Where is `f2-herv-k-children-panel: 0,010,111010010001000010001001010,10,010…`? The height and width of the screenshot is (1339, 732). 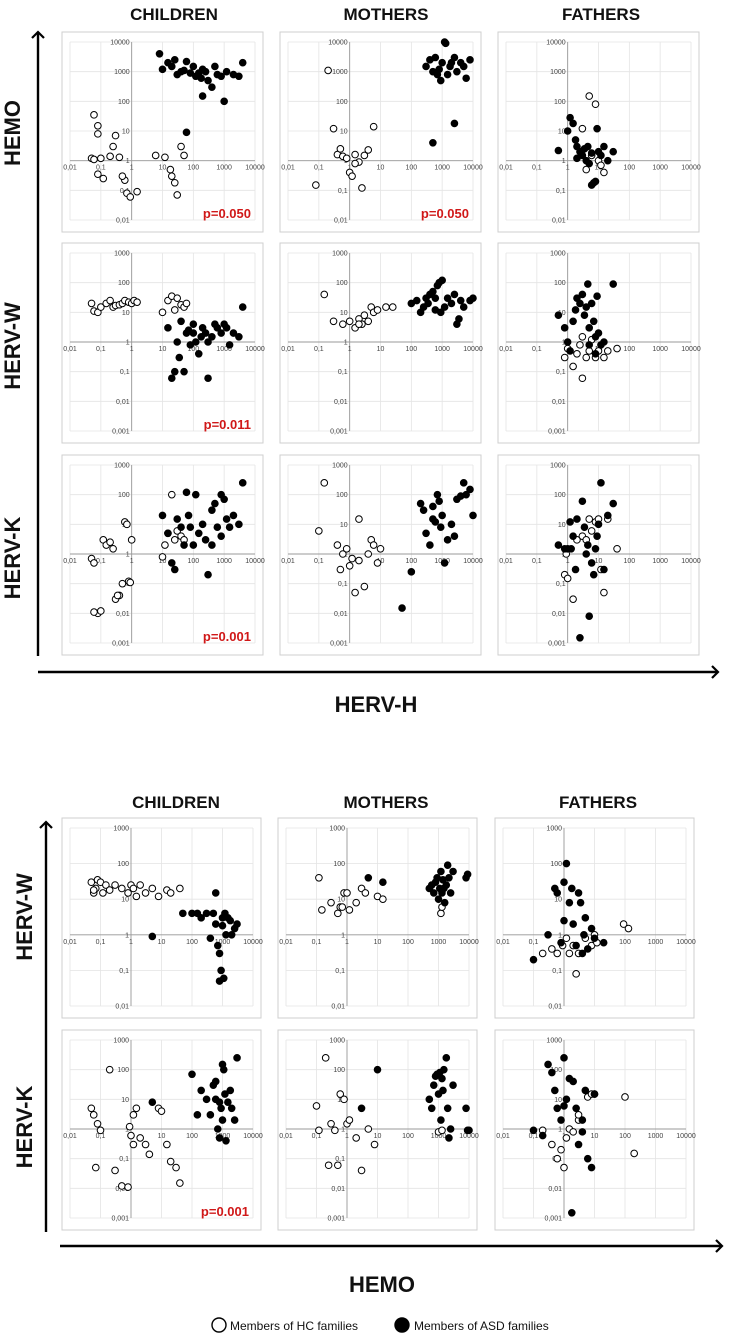 f2-herv-k-children-panel: 0,010,111010010001000010001001010,10,010… is located at coordinates (162, 1130).